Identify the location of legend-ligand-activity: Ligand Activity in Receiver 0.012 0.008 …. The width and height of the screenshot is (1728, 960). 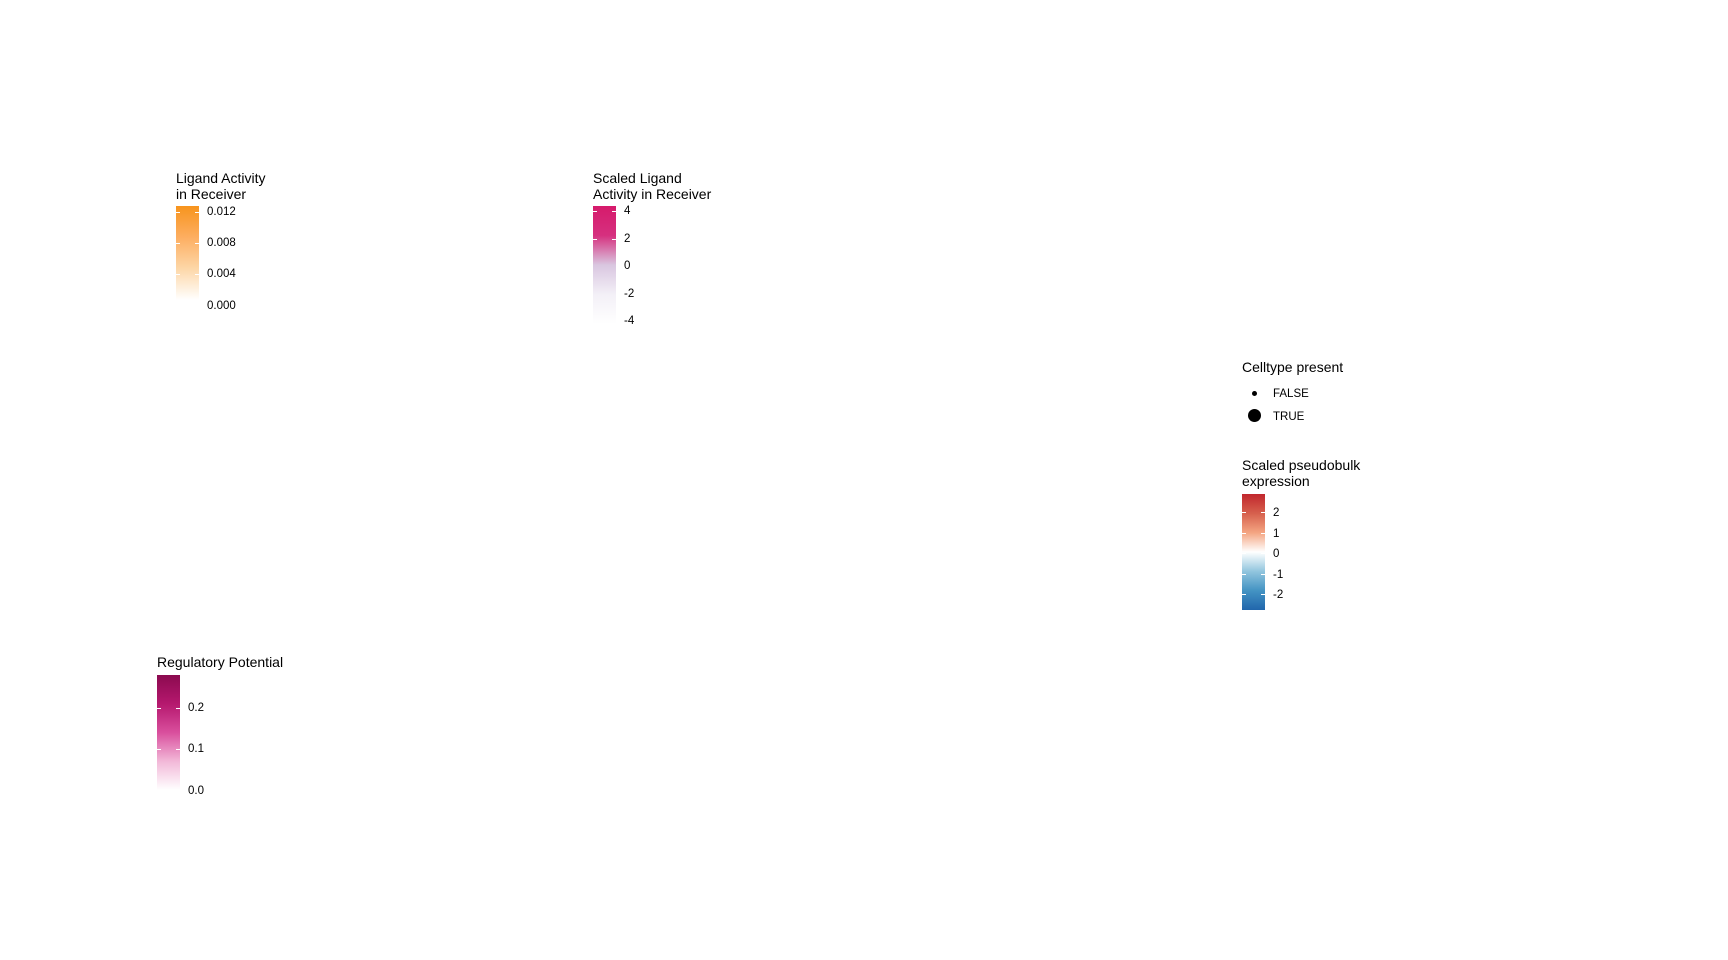
(256, 245).